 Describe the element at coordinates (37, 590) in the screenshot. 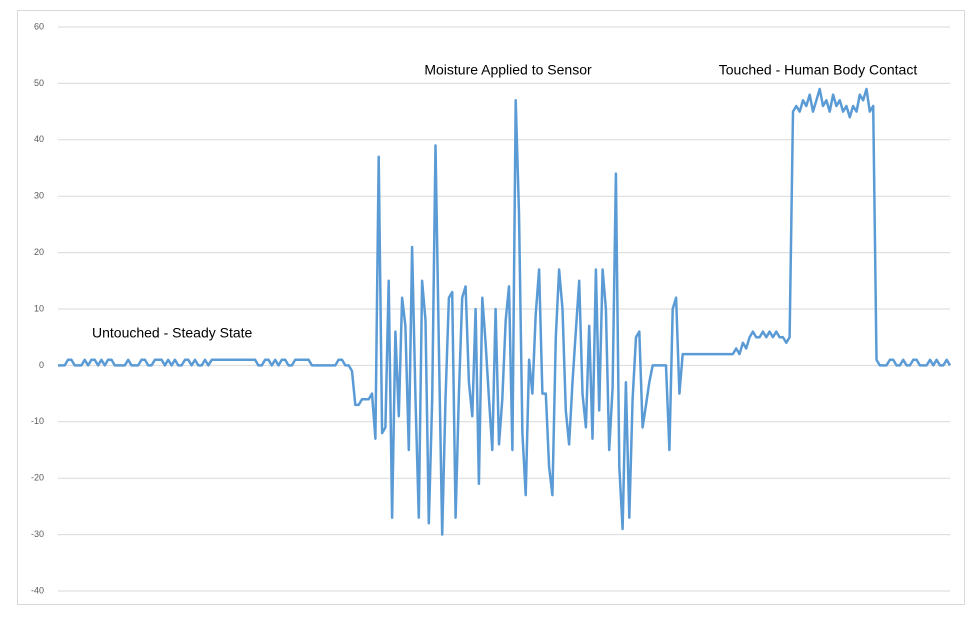

I see `y-tick-label: -40` at that location.